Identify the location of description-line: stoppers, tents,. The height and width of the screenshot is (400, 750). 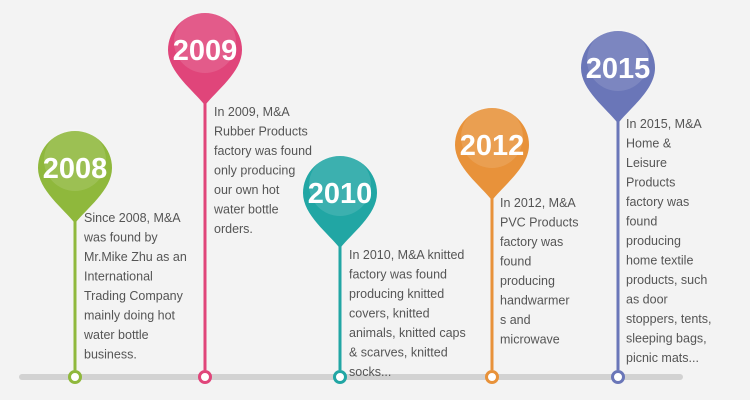
(668, 319).